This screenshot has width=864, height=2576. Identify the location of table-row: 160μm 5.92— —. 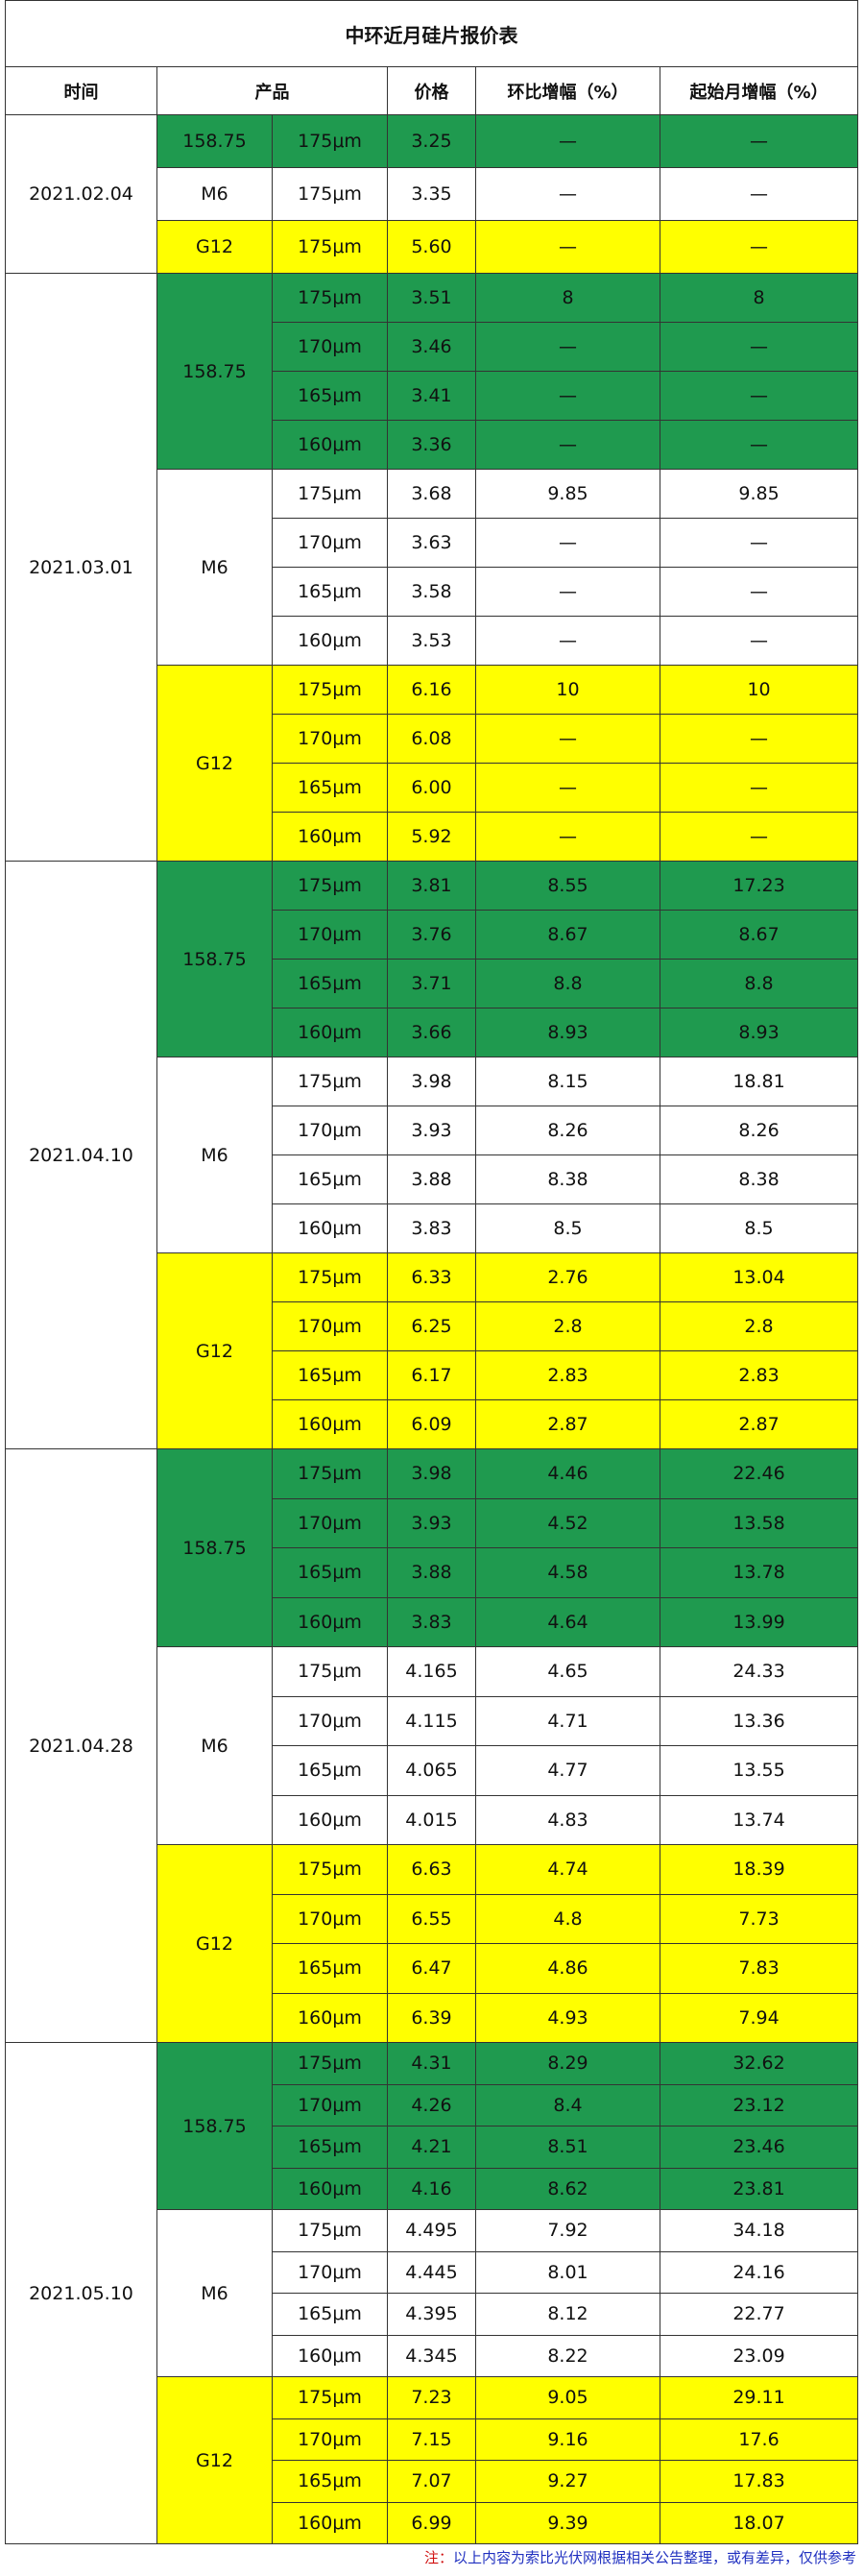
(432, 837).